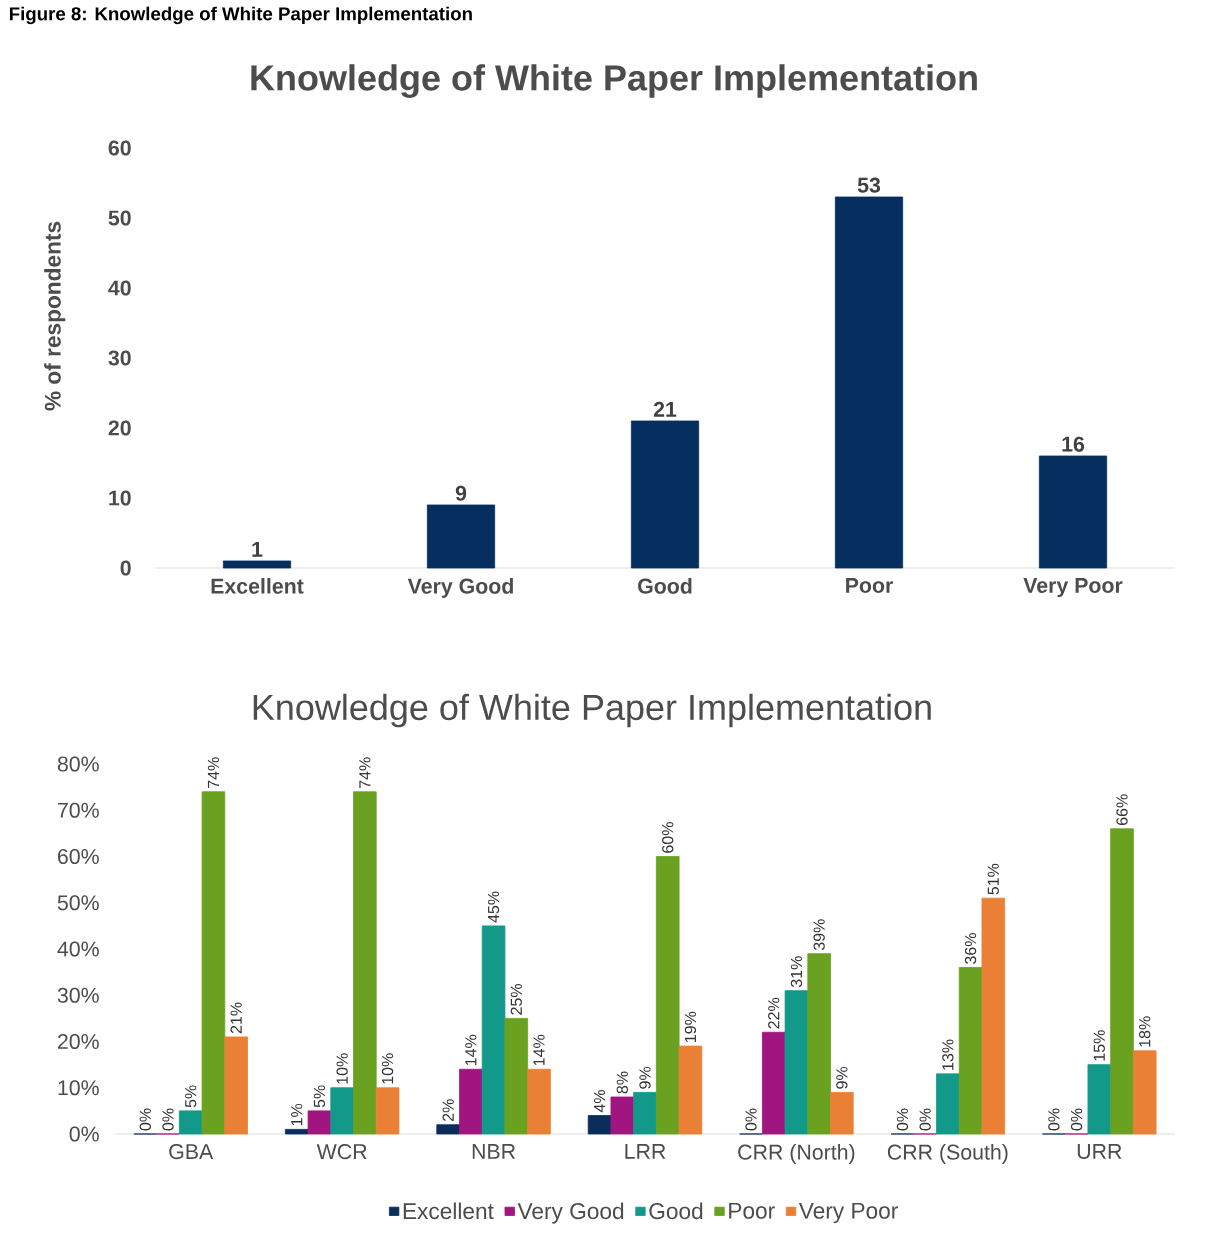  I want to click on x-tick-label: LRR, so click(645, 1151).